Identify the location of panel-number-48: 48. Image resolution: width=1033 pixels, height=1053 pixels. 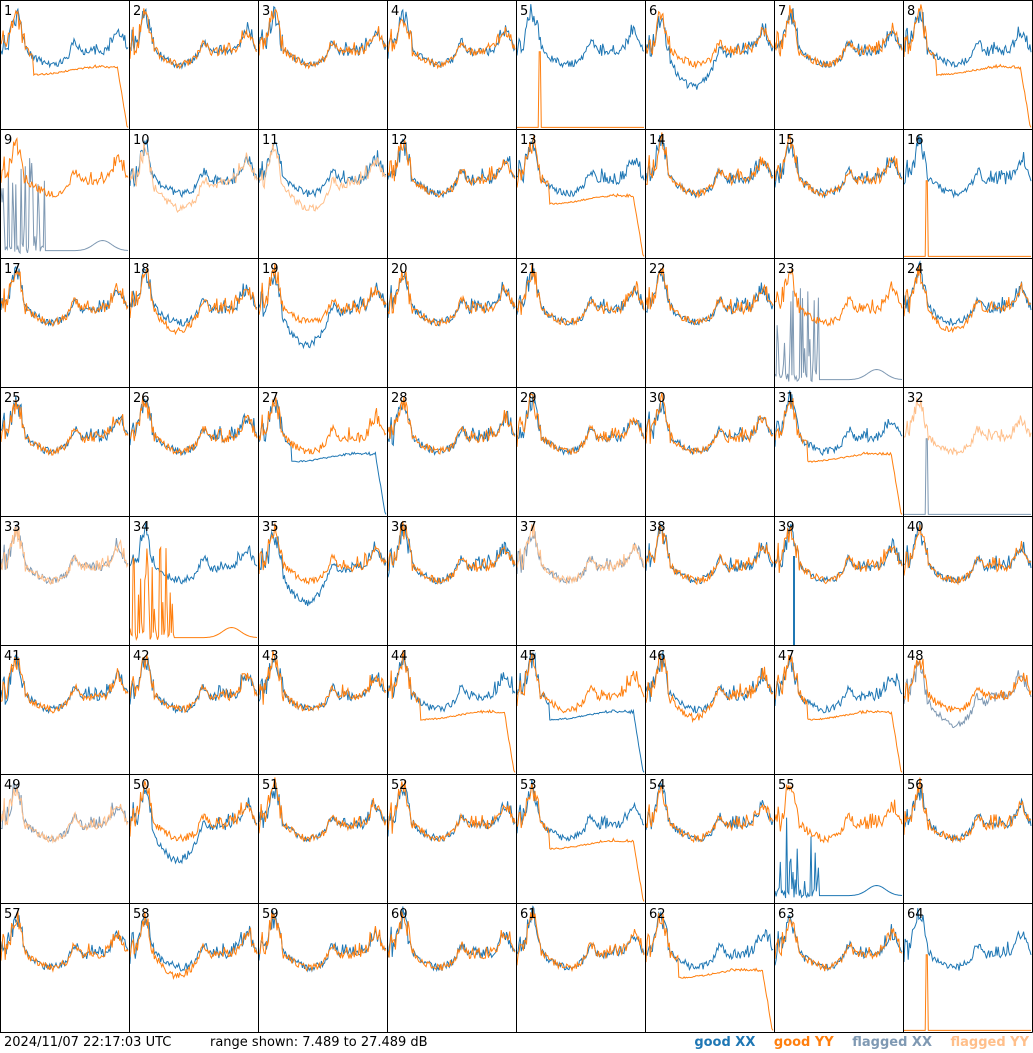
(915, 656).